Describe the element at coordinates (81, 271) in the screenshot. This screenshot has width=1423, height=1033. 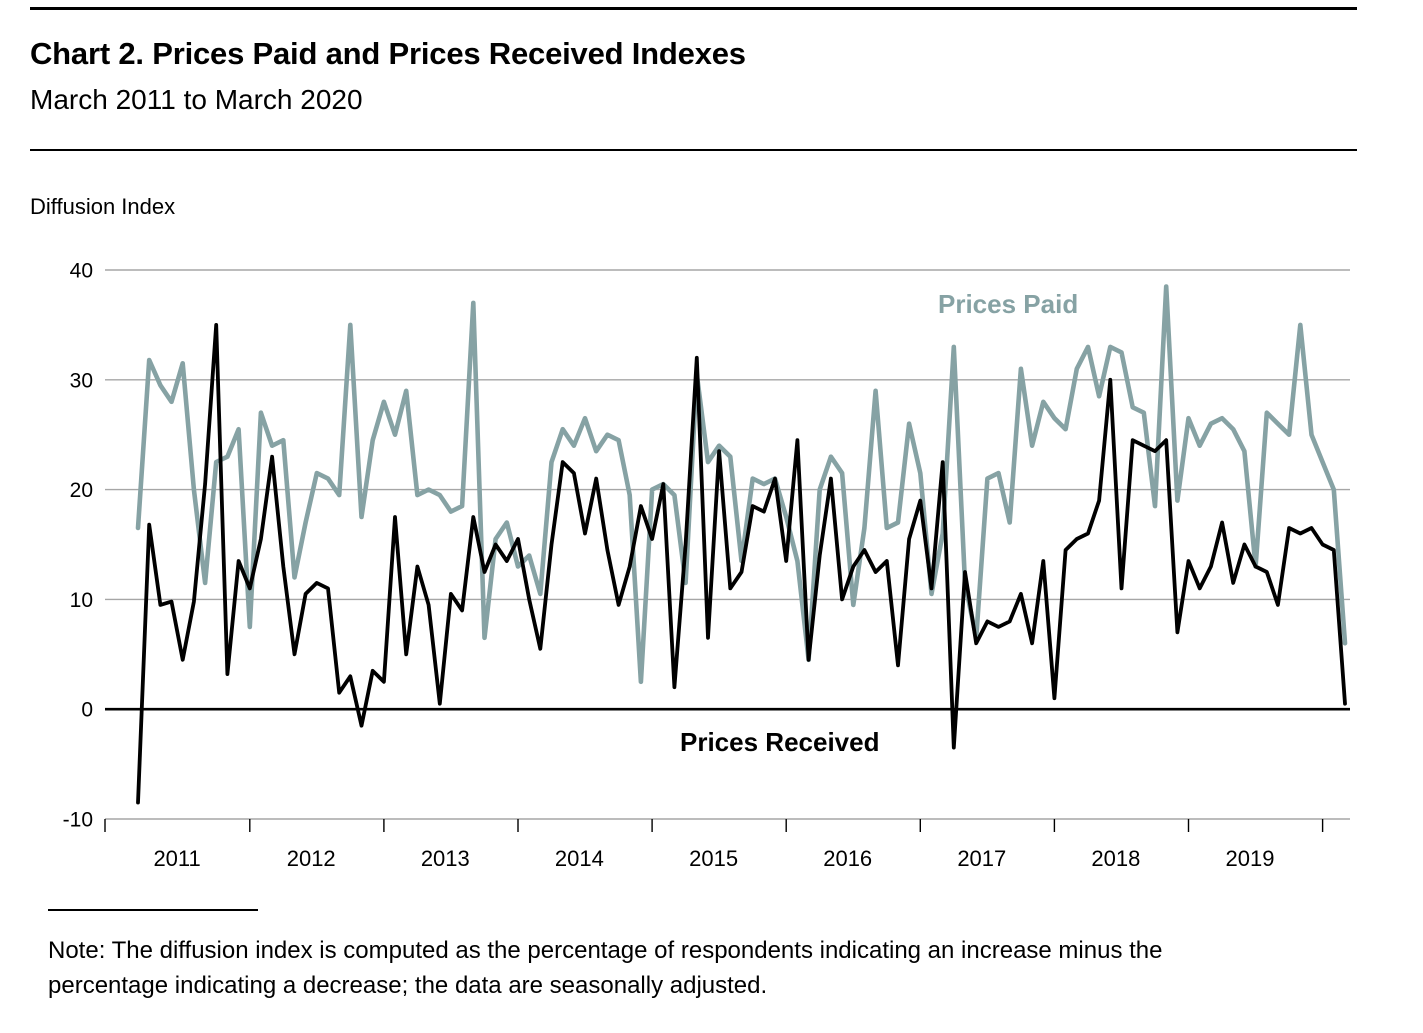
I see `y-tick-label: 40` at that location.